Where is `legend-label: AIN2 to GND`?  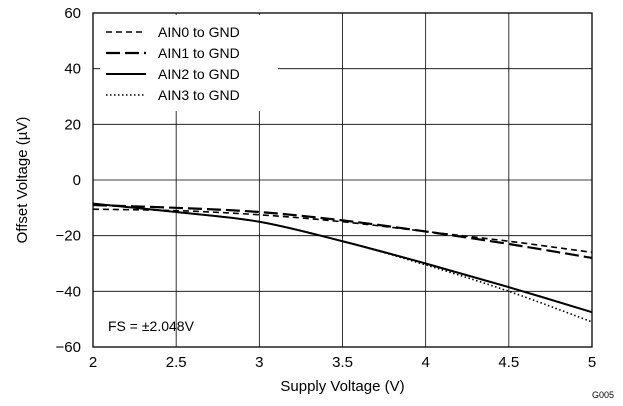
legend-label: AIN2 to GND is located at coordinates (199, 74).